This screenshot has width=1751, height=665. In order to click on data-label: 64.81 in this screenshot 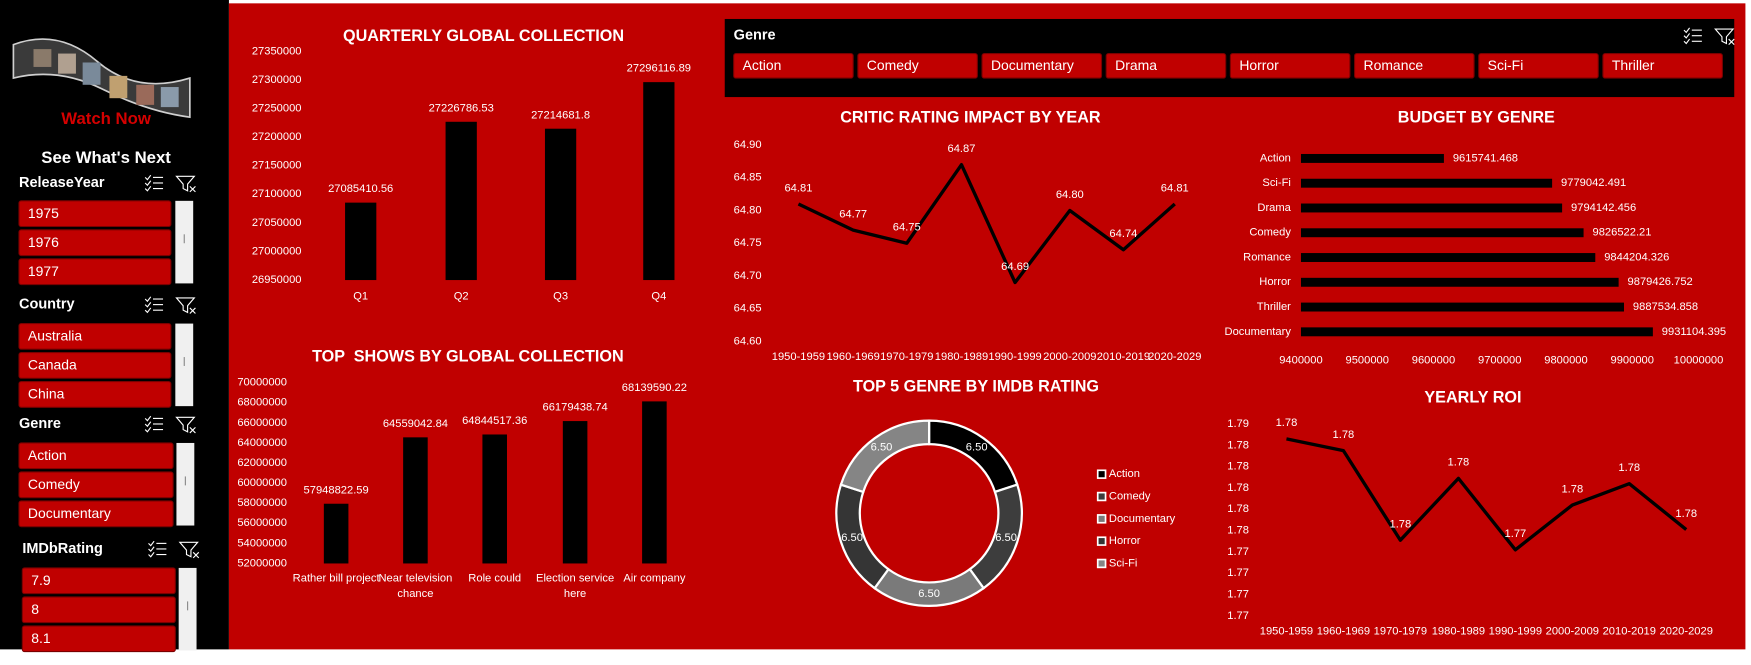, I will do `click(1175, 188)`.